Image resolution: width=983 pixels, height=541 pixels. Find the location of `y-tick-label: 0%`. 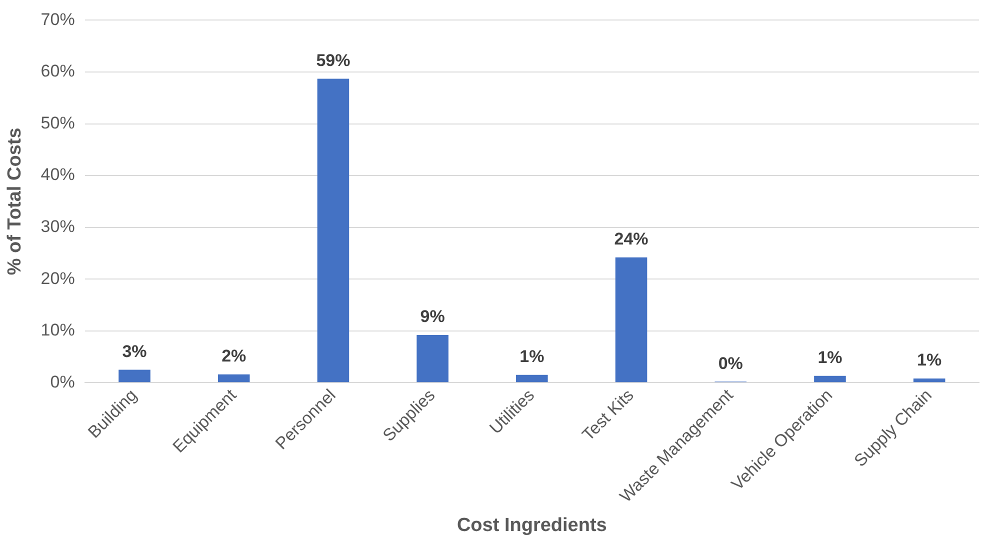

y-tick-label: 0% is located at coordinates (62, 382).